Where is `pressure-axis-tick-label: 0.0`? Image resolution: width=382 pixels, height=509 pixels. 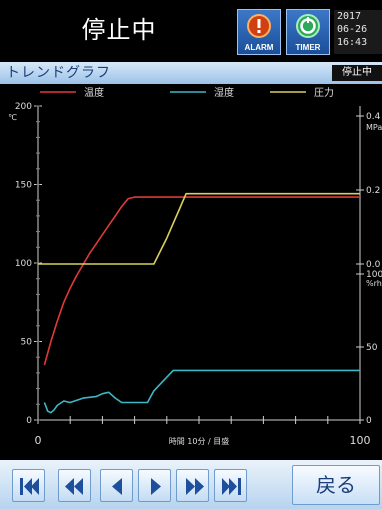
pressure-axis-tick-label: 0.0 is located at coordinates (373, 265).